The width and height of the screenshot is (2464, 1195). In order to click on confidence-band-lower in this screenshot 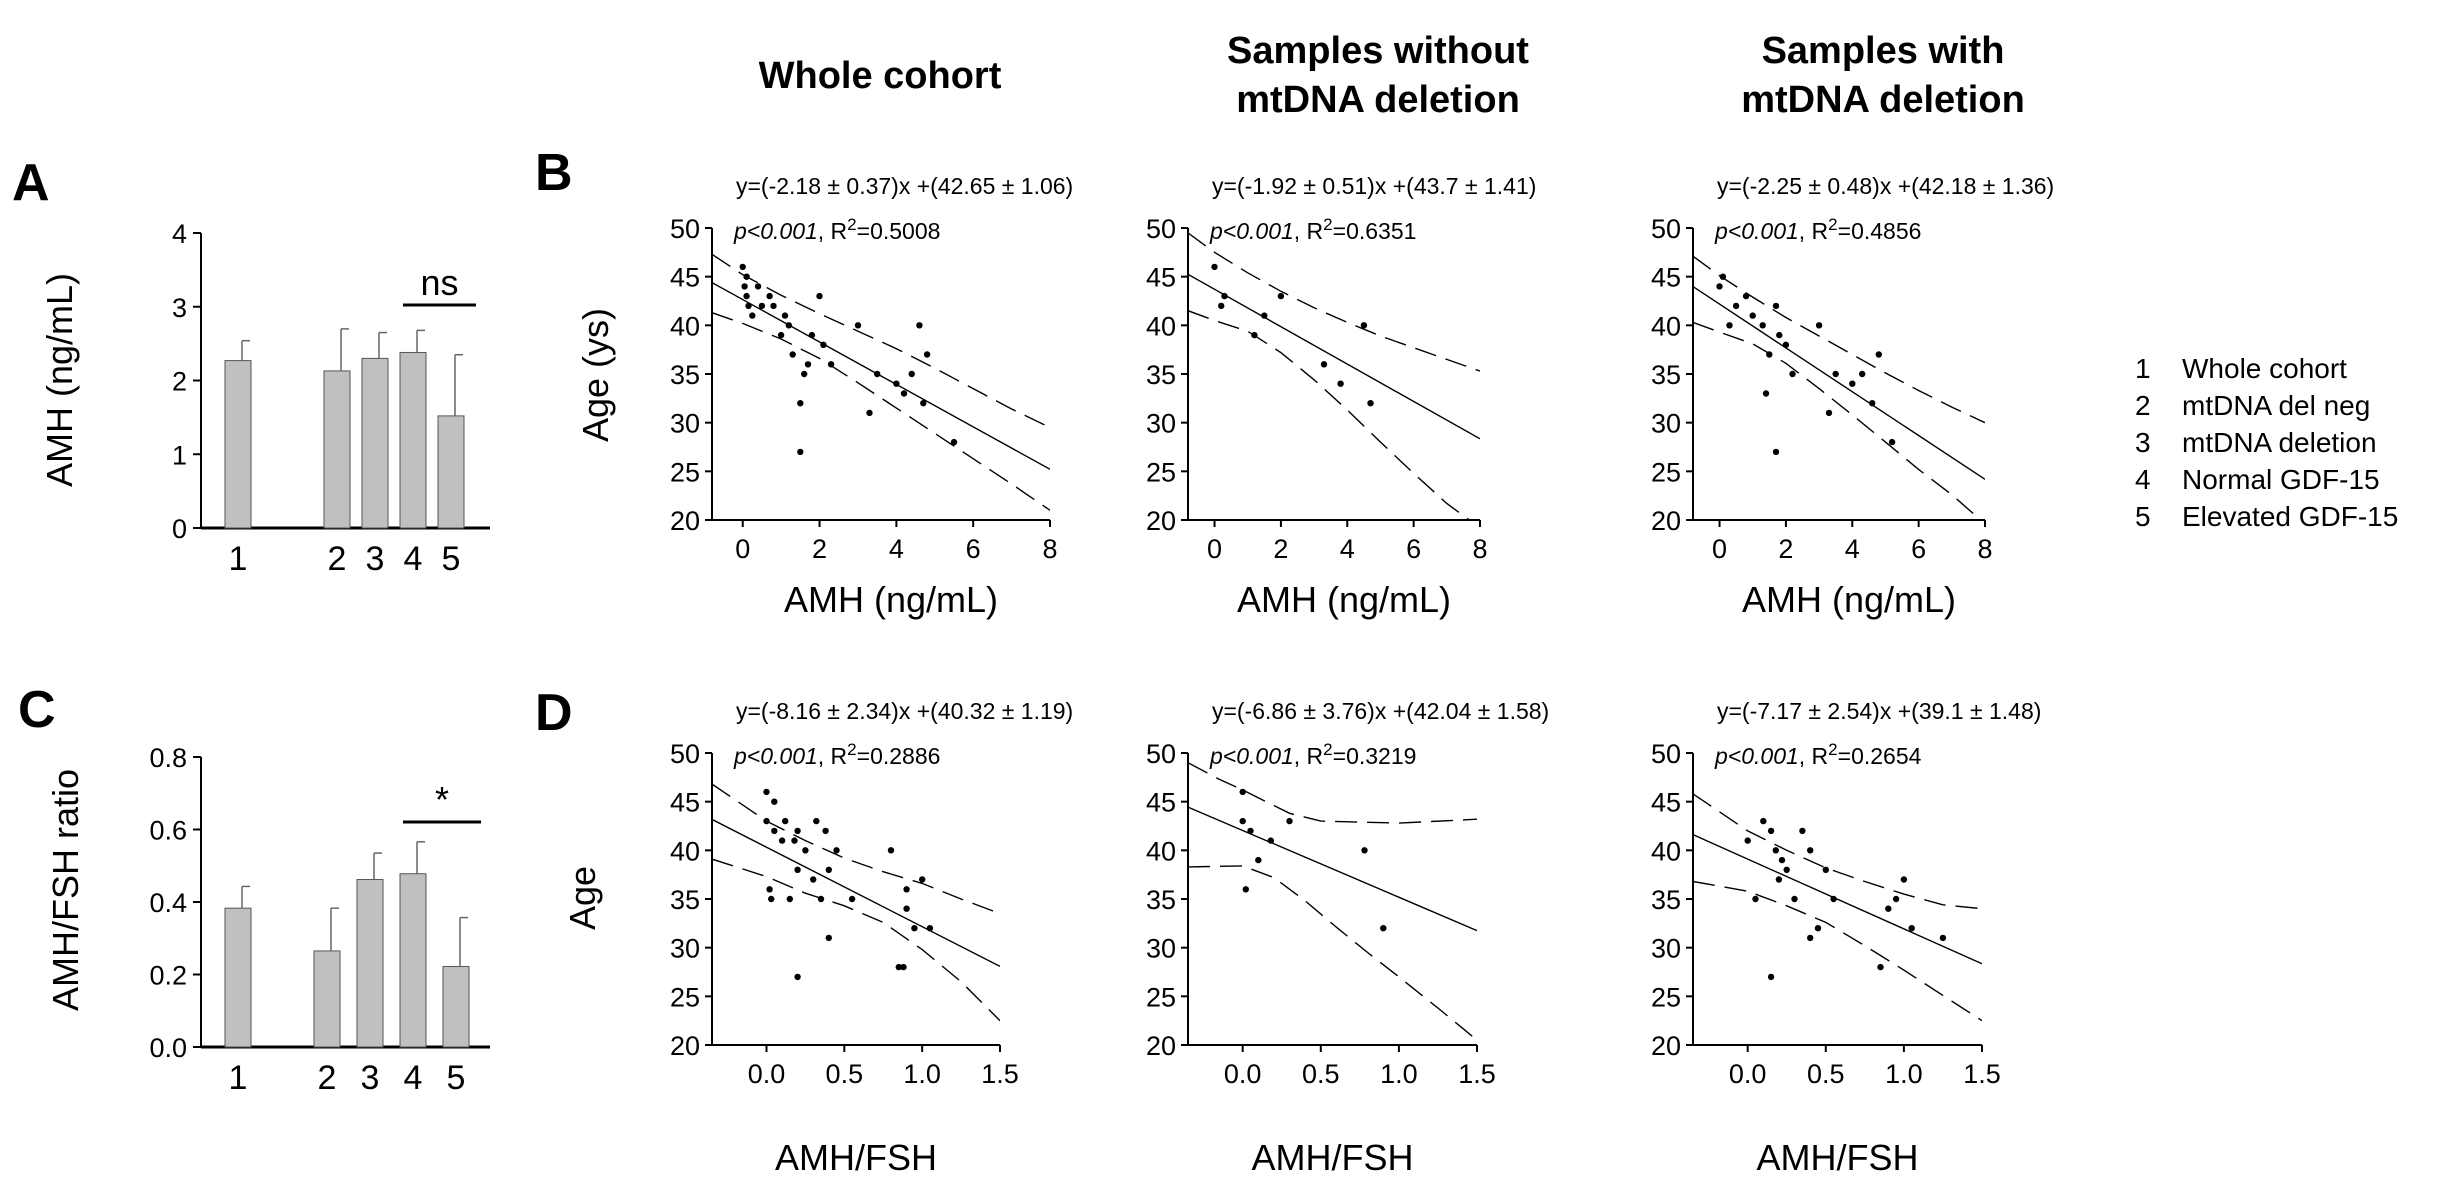, I will do `click(856, 940)`.